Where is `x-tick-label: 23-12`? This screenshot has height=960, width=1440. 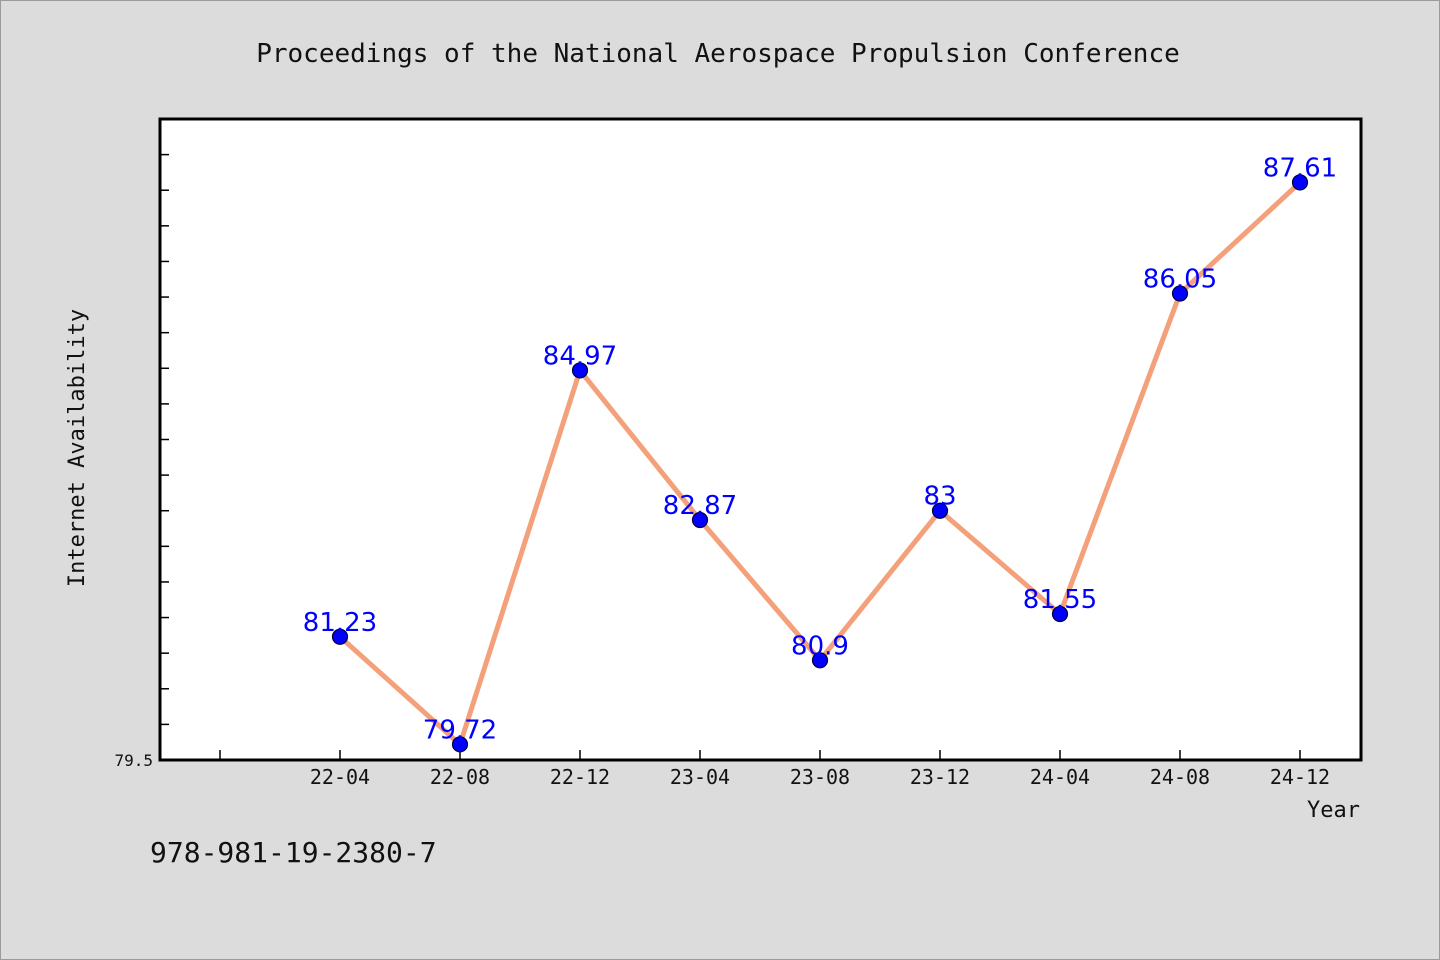 x-tick-label: 23-12 is located at coordinates (940, 777).